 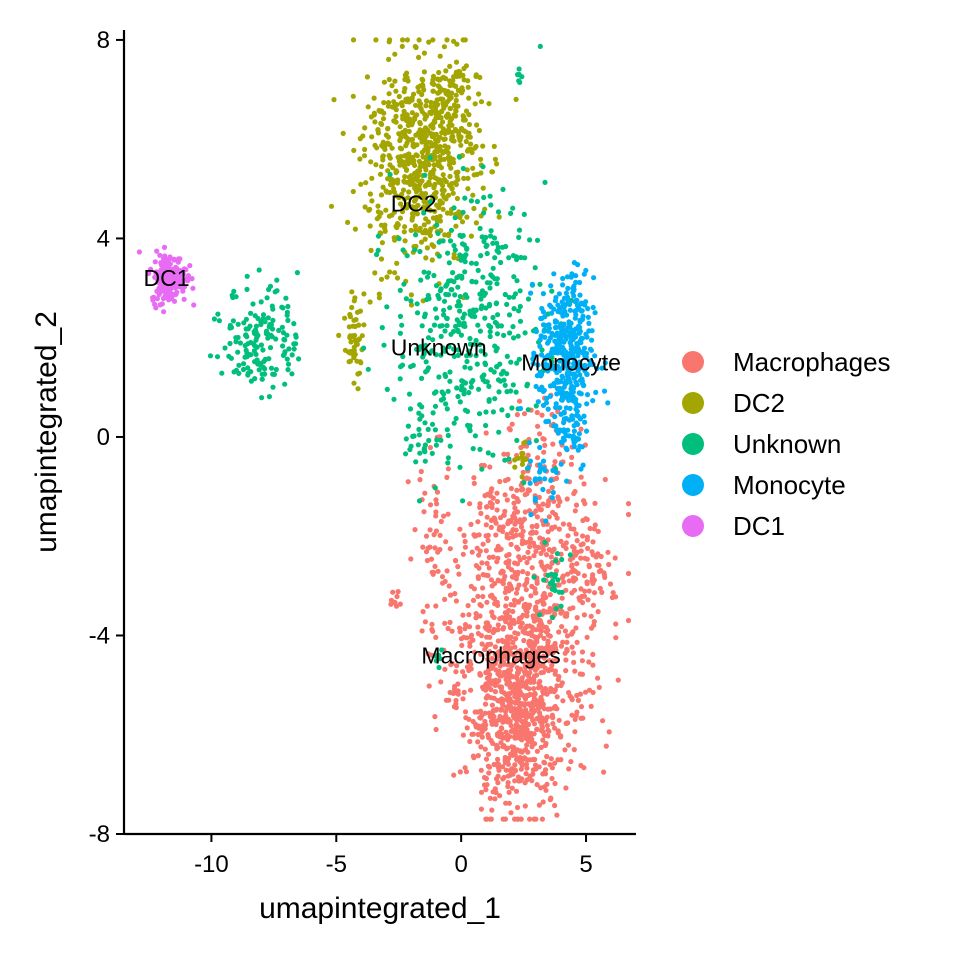 I want to click on y-axis-title: umapintegrated_2, so click(x=46, y=432).